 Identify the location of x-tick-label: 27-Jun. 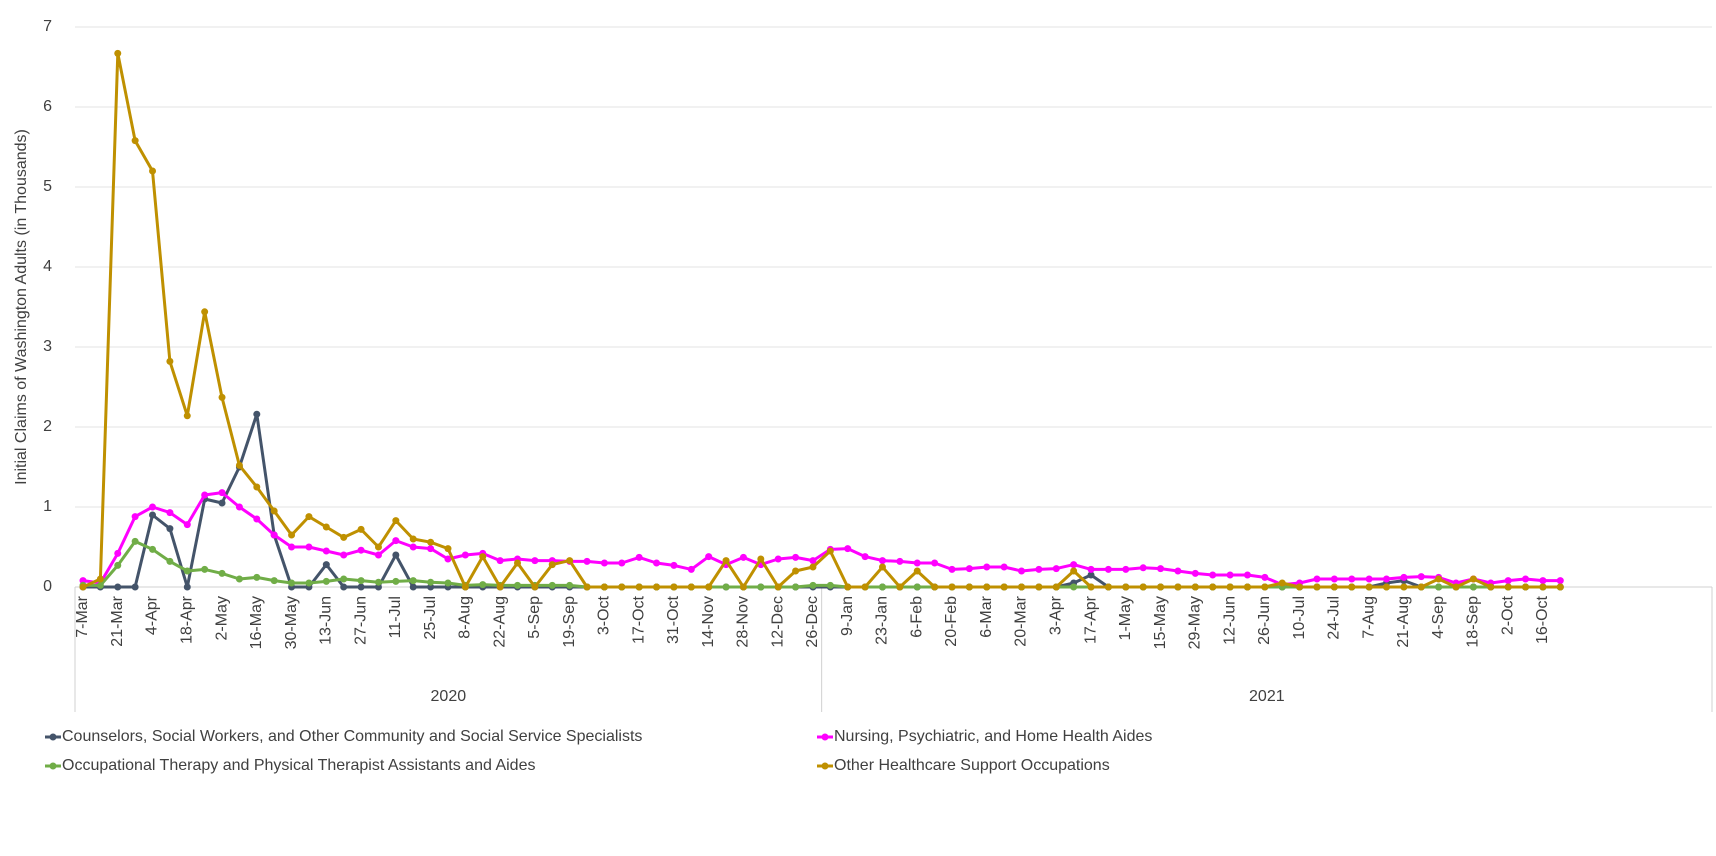
(360, 620).